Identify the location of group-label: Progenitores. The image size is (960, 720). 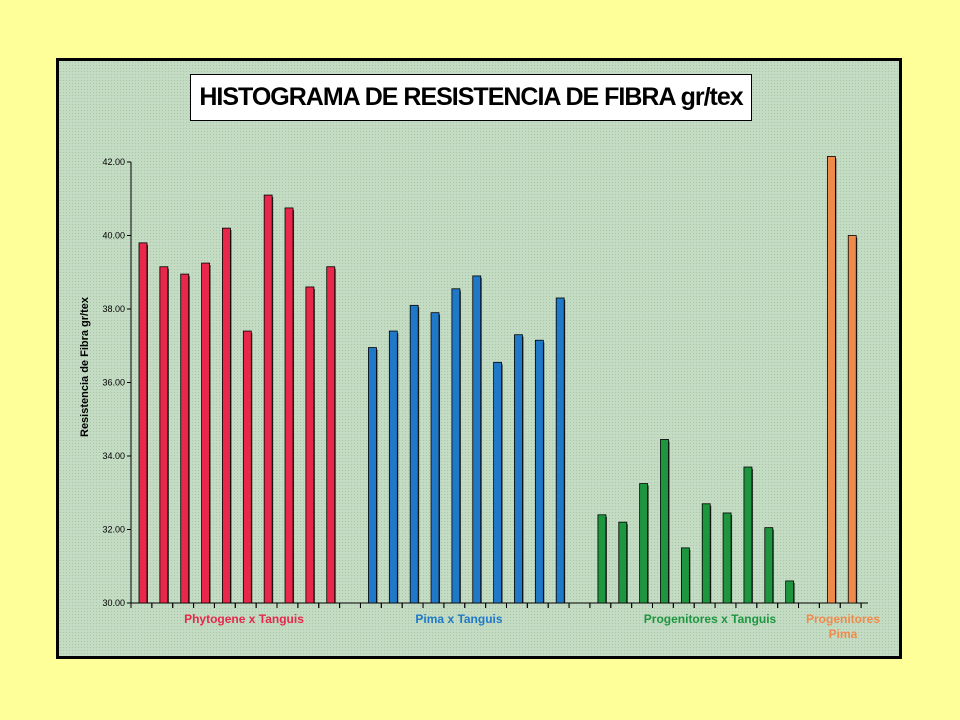
(843, 619).